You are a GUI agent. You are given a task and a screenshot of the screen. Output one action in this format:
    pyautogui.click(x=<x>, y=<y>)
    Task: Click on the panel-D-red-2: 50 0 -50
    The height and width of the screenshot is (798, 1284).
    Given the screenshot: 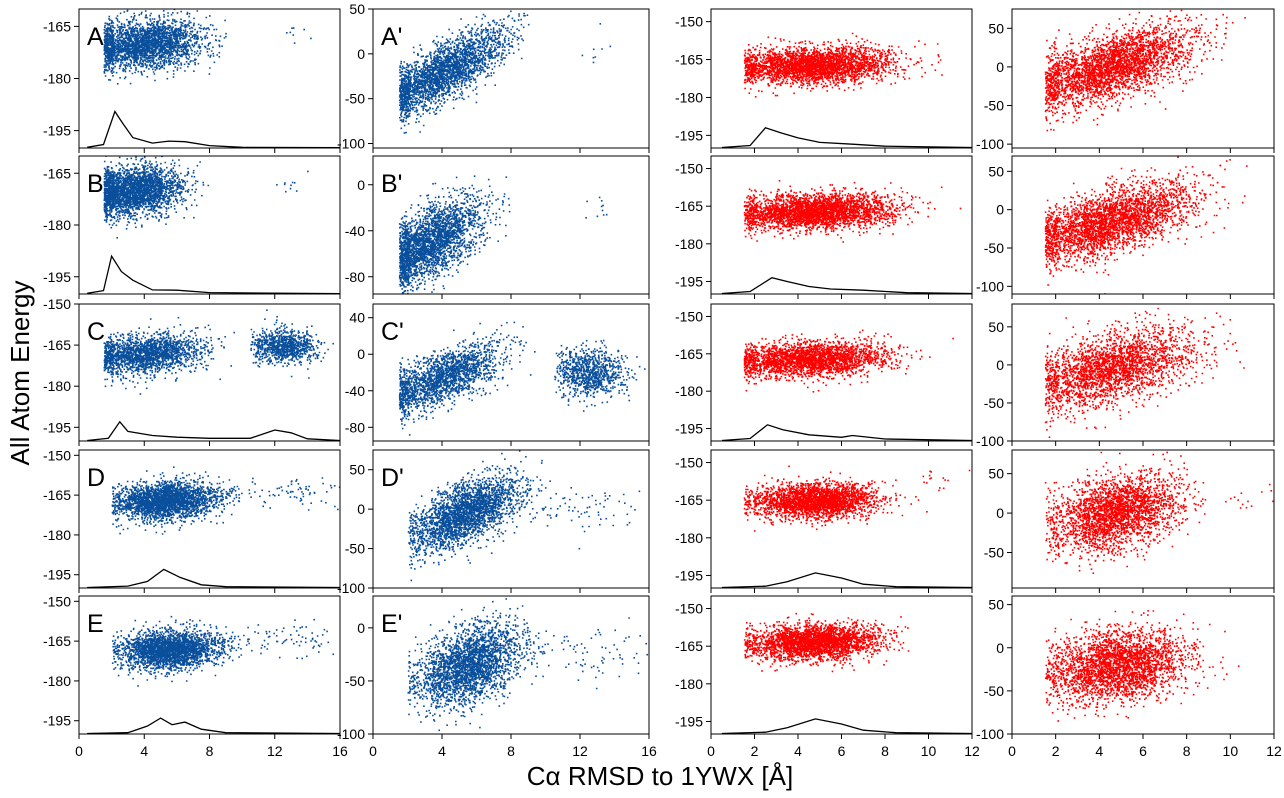 What is the action you would take?
    pyautogui.click(x=1129, y=521)
    